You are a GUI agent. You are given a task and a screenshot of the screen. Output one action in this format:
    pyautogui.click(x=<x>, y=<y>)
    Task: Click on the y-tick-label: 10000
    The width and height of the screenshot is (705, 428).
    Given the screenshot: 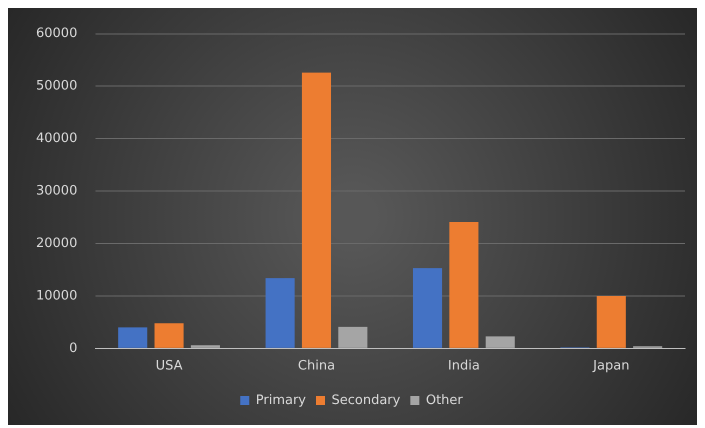 What is the action you would take?
    pyautogui.click(x=57, y=296)
    